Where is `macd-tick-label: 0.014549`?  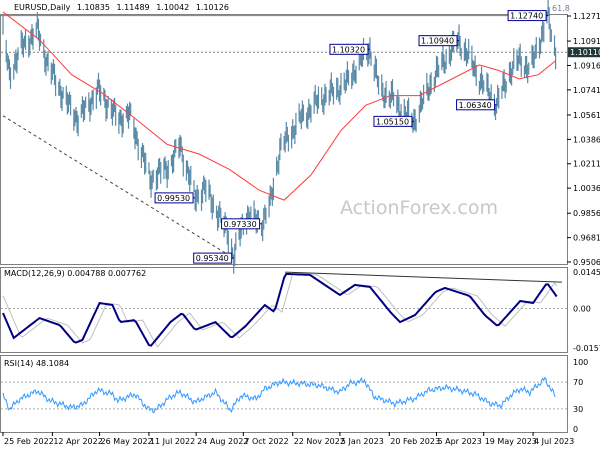
macd-tick-label: 0.014549 is located at coordinates (586, 272).